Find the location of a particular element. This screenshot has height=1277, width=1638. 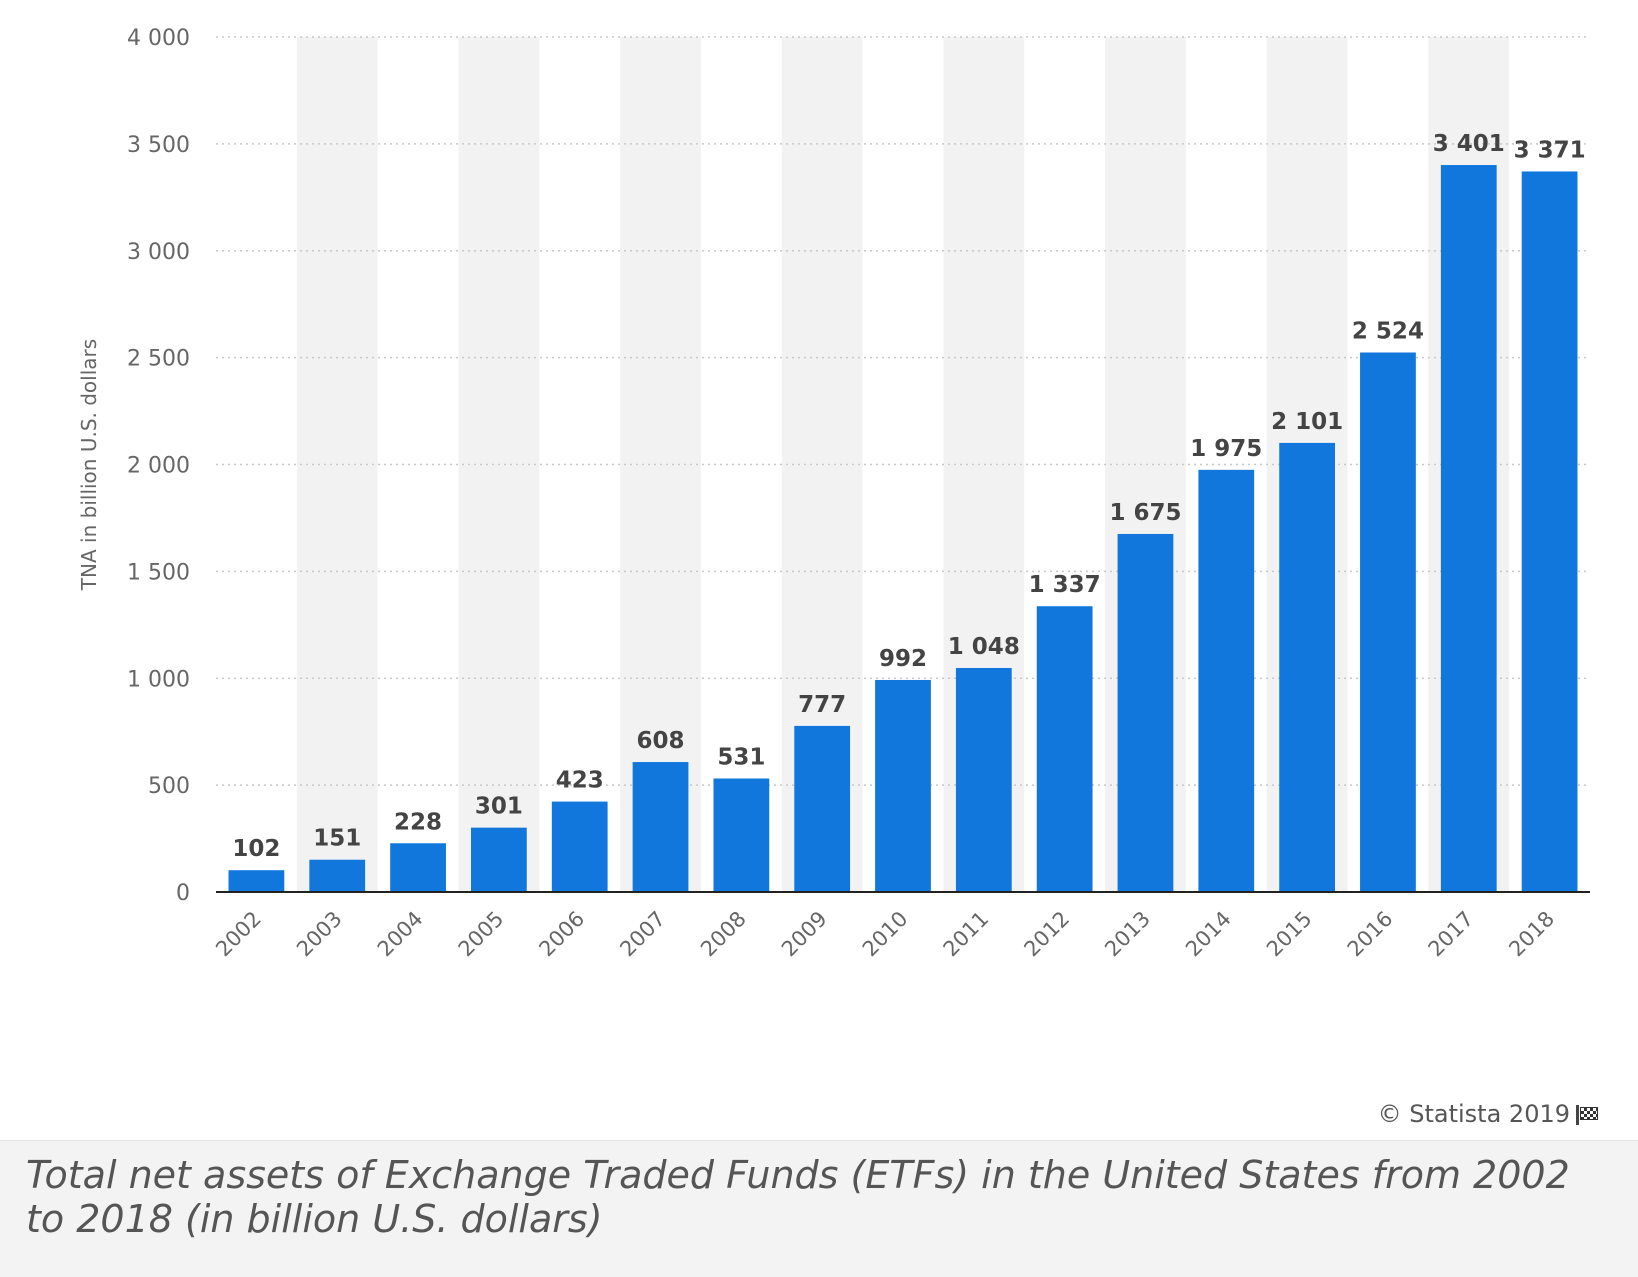

bar-2008 is located at coordinates (741, 835).